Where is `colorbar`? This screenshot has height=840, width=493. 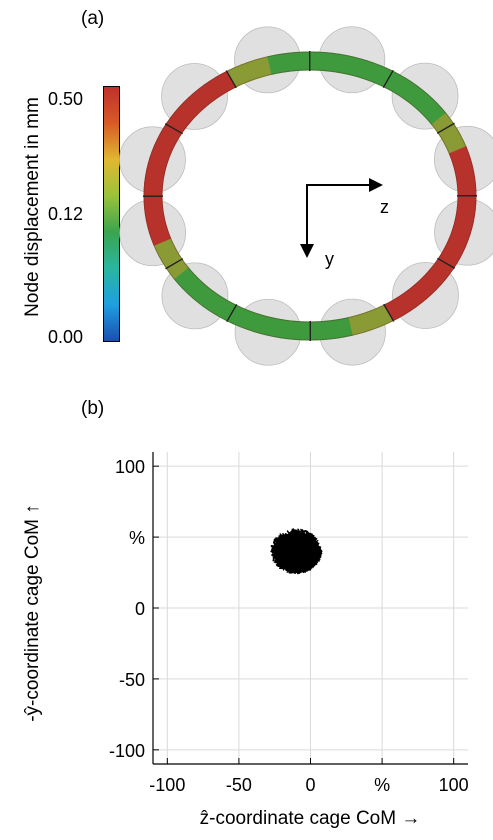
colorbar is located at coordinates (111, 214).